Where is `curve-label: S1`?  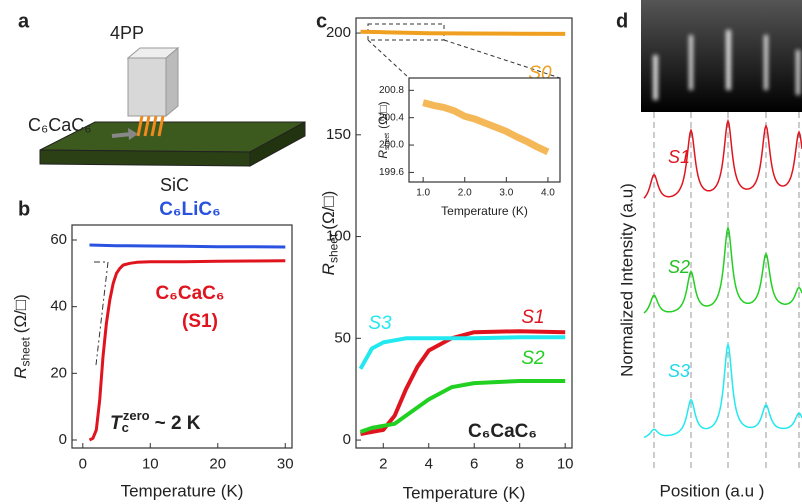
curve-label: S1 is located at coordinates (679, 157).